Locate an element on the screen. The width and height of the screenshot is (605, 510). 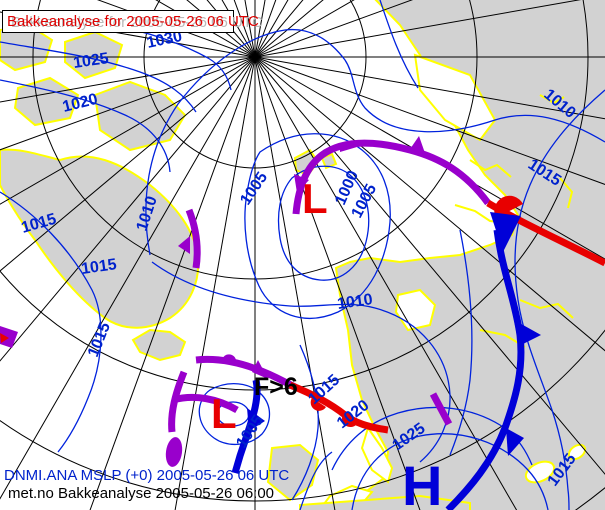
occluded-front-norway-lower is located at coordinates (205, 403).